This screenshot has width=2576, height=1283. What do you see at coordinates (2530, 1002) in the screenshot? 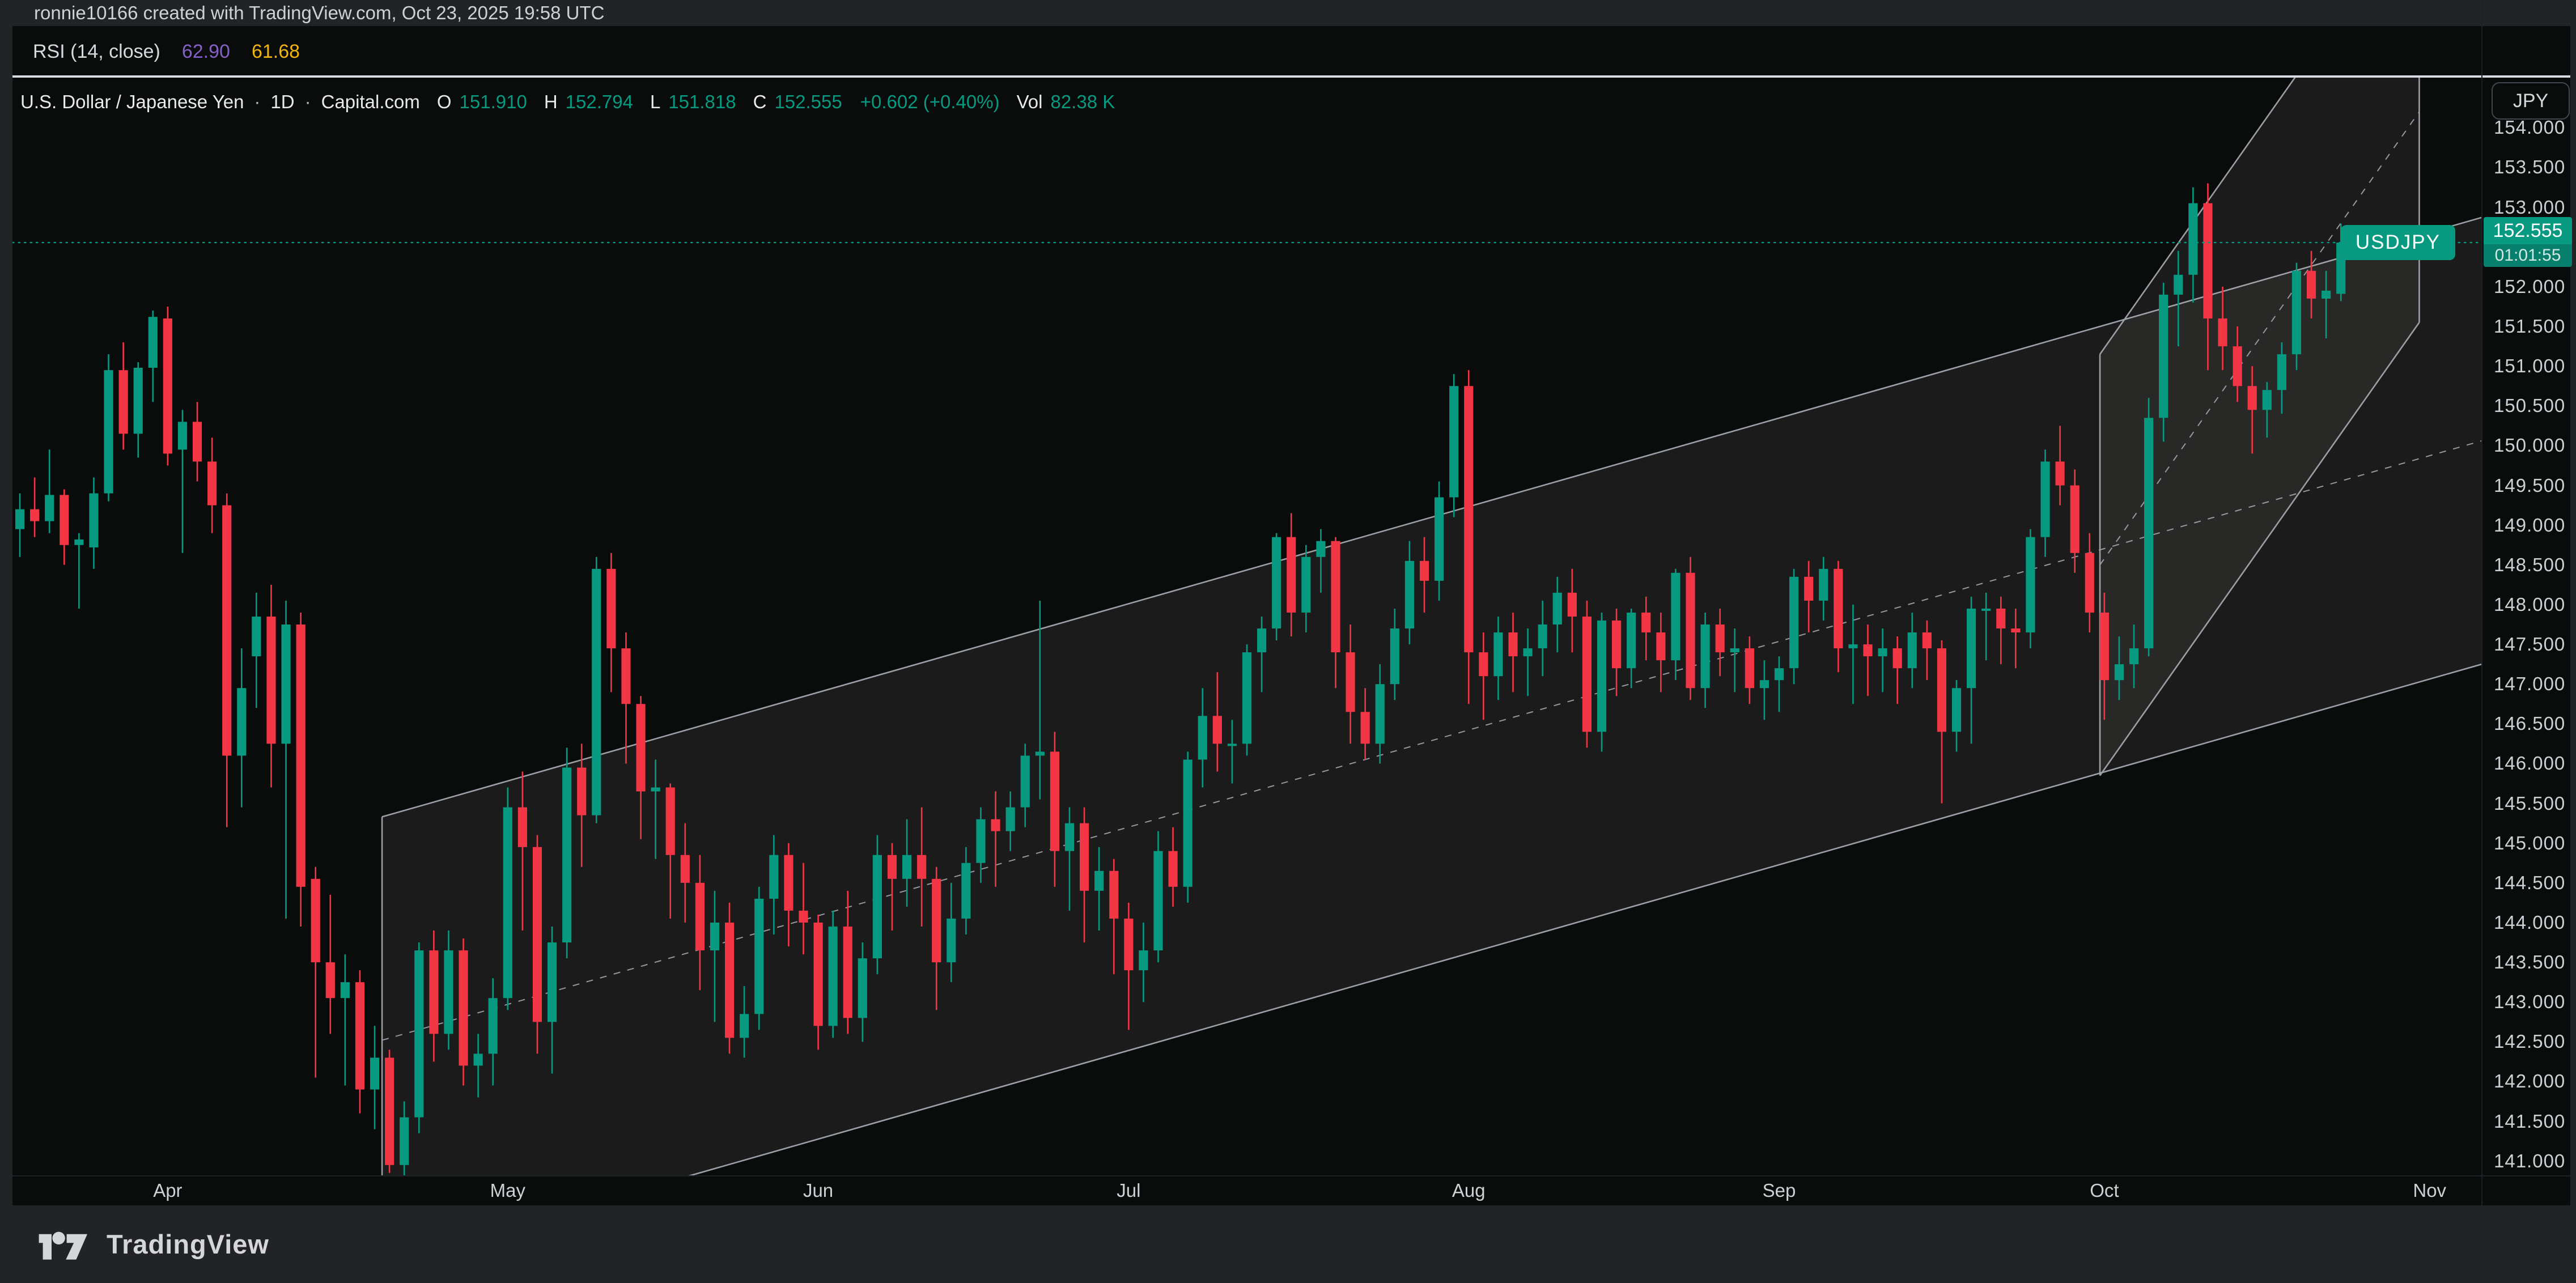
I see `price-tick: 143.000` at bounding box center [2530, 1002].